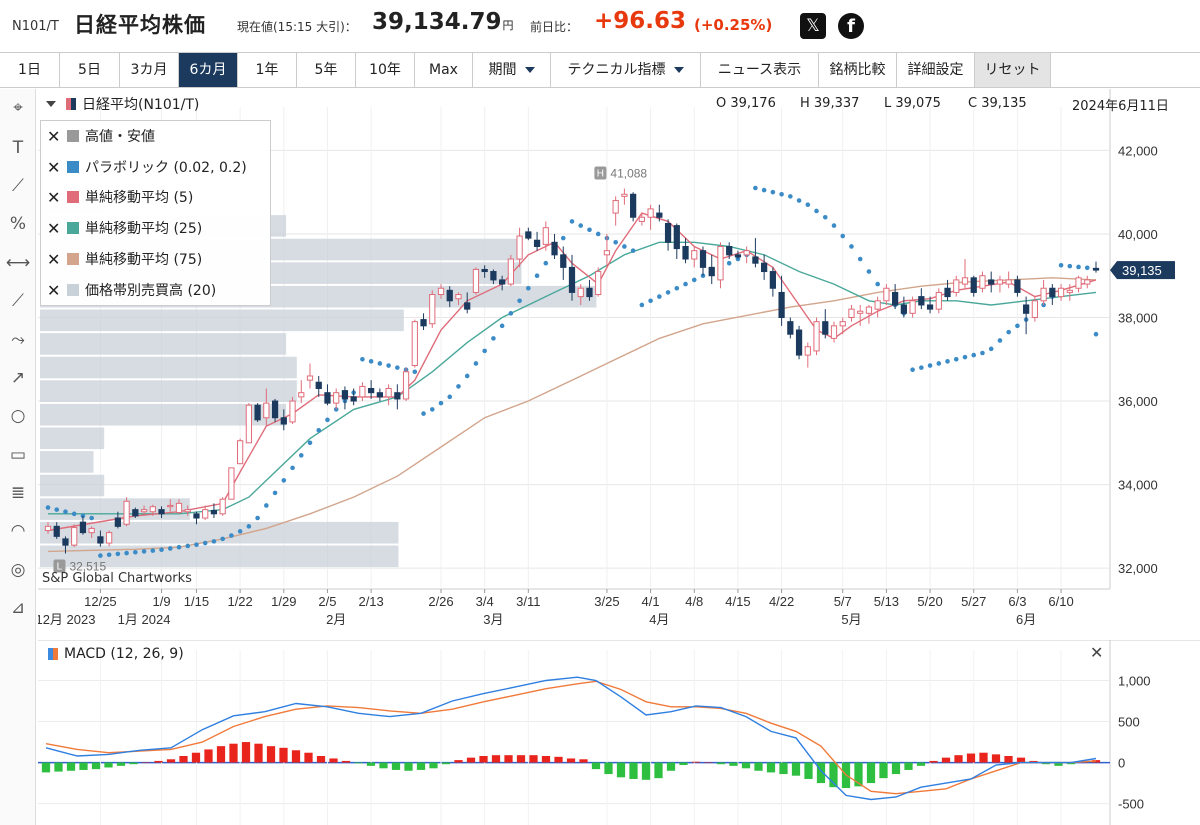 The height and width of the screenshot is (825, 1200). Describe the element at coordinates (141, 105) in the screenshot. I see `series-name: 日経平均(N101/T)` at that location.